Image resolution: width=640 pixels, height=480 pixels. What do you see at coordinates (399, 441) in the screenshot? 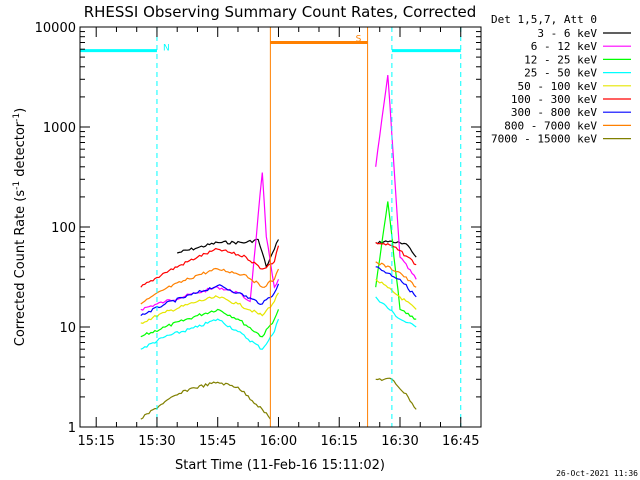
I see `x-tick-label: 16:30` at bounding box center [399, 441].